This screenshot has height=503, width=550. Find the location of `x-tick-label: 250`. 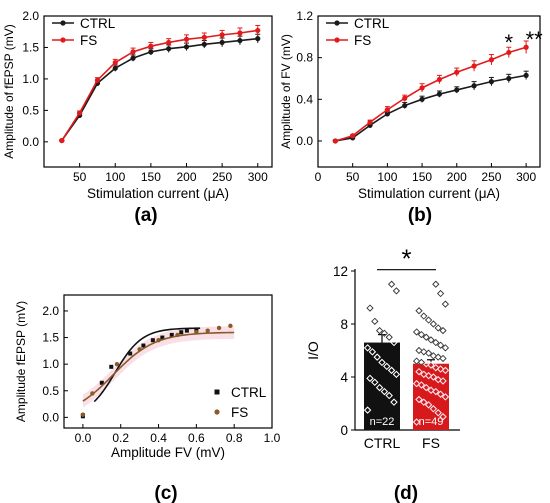

x-tick-label: 250 is located at coordinates (491, 177).